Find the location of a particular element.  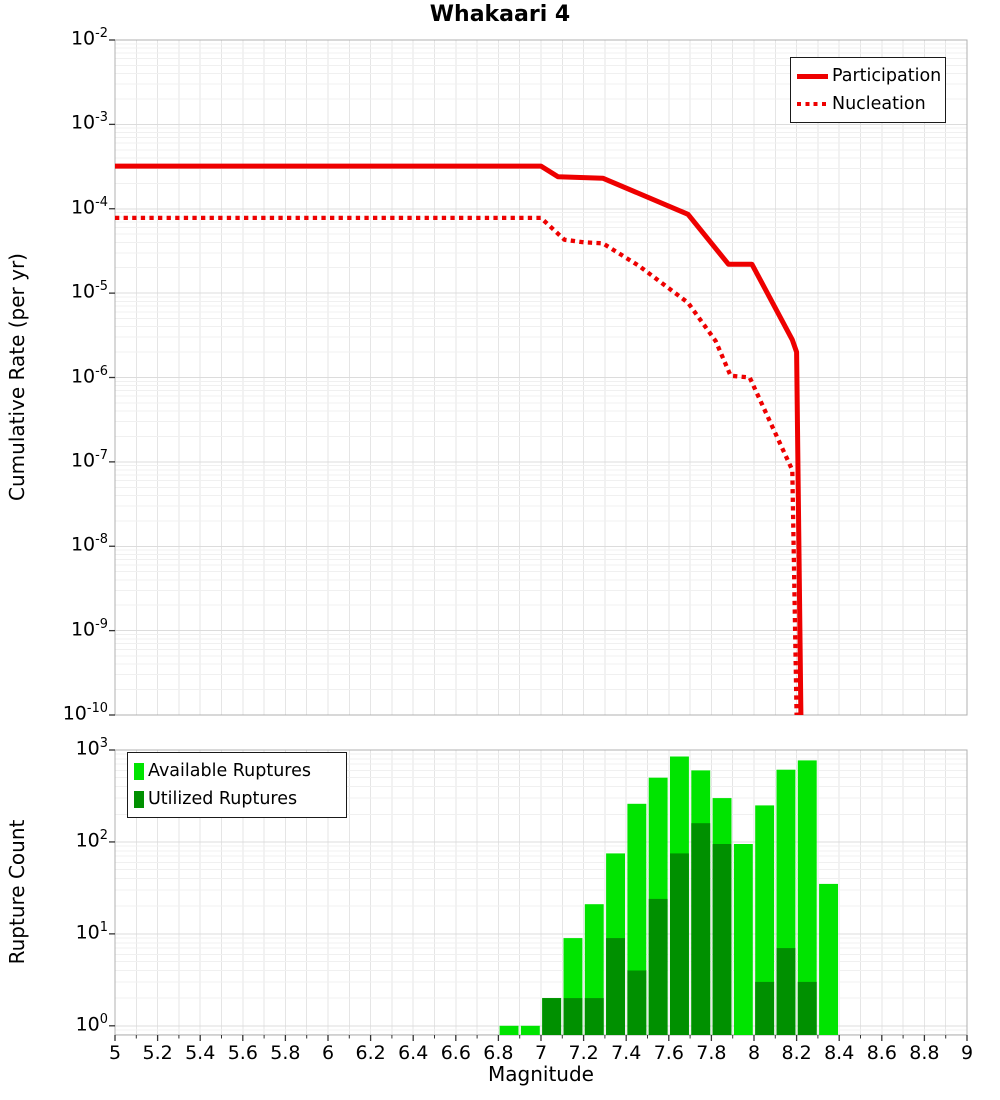

legend-row-nucleation: Nucleation is located at coordinates (867, 104).